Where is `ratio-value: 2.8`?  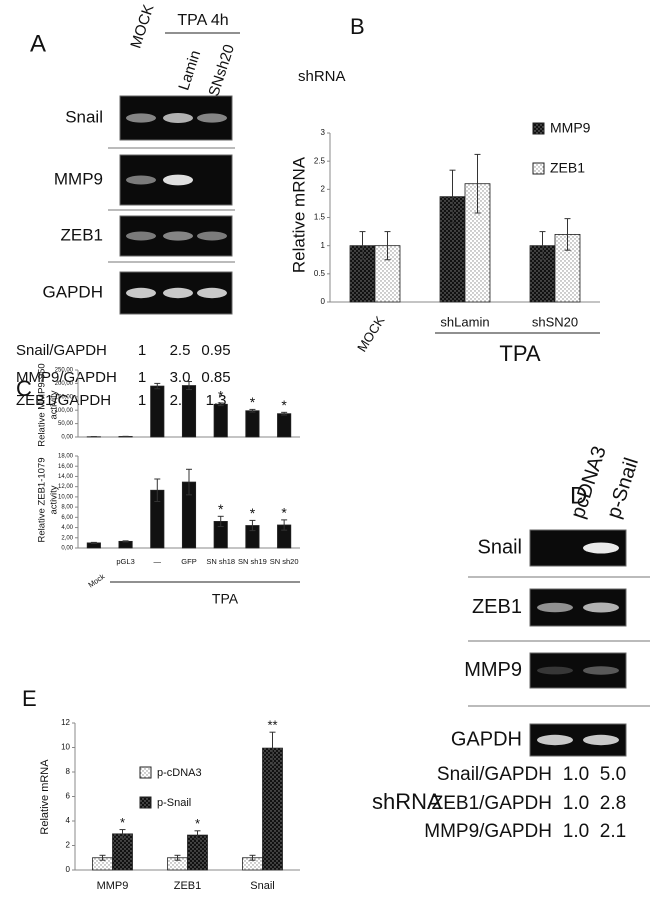 ratio-value: 2.8 is located at coordinates (613, 803).